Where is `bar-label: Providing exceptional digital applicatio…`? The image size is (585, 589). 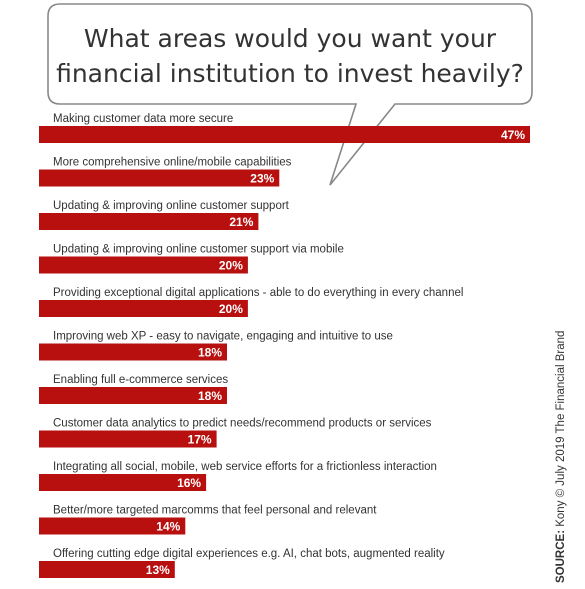 bar-label: Providing exceptional digital applicatio… is located at coordinates (258, 293).